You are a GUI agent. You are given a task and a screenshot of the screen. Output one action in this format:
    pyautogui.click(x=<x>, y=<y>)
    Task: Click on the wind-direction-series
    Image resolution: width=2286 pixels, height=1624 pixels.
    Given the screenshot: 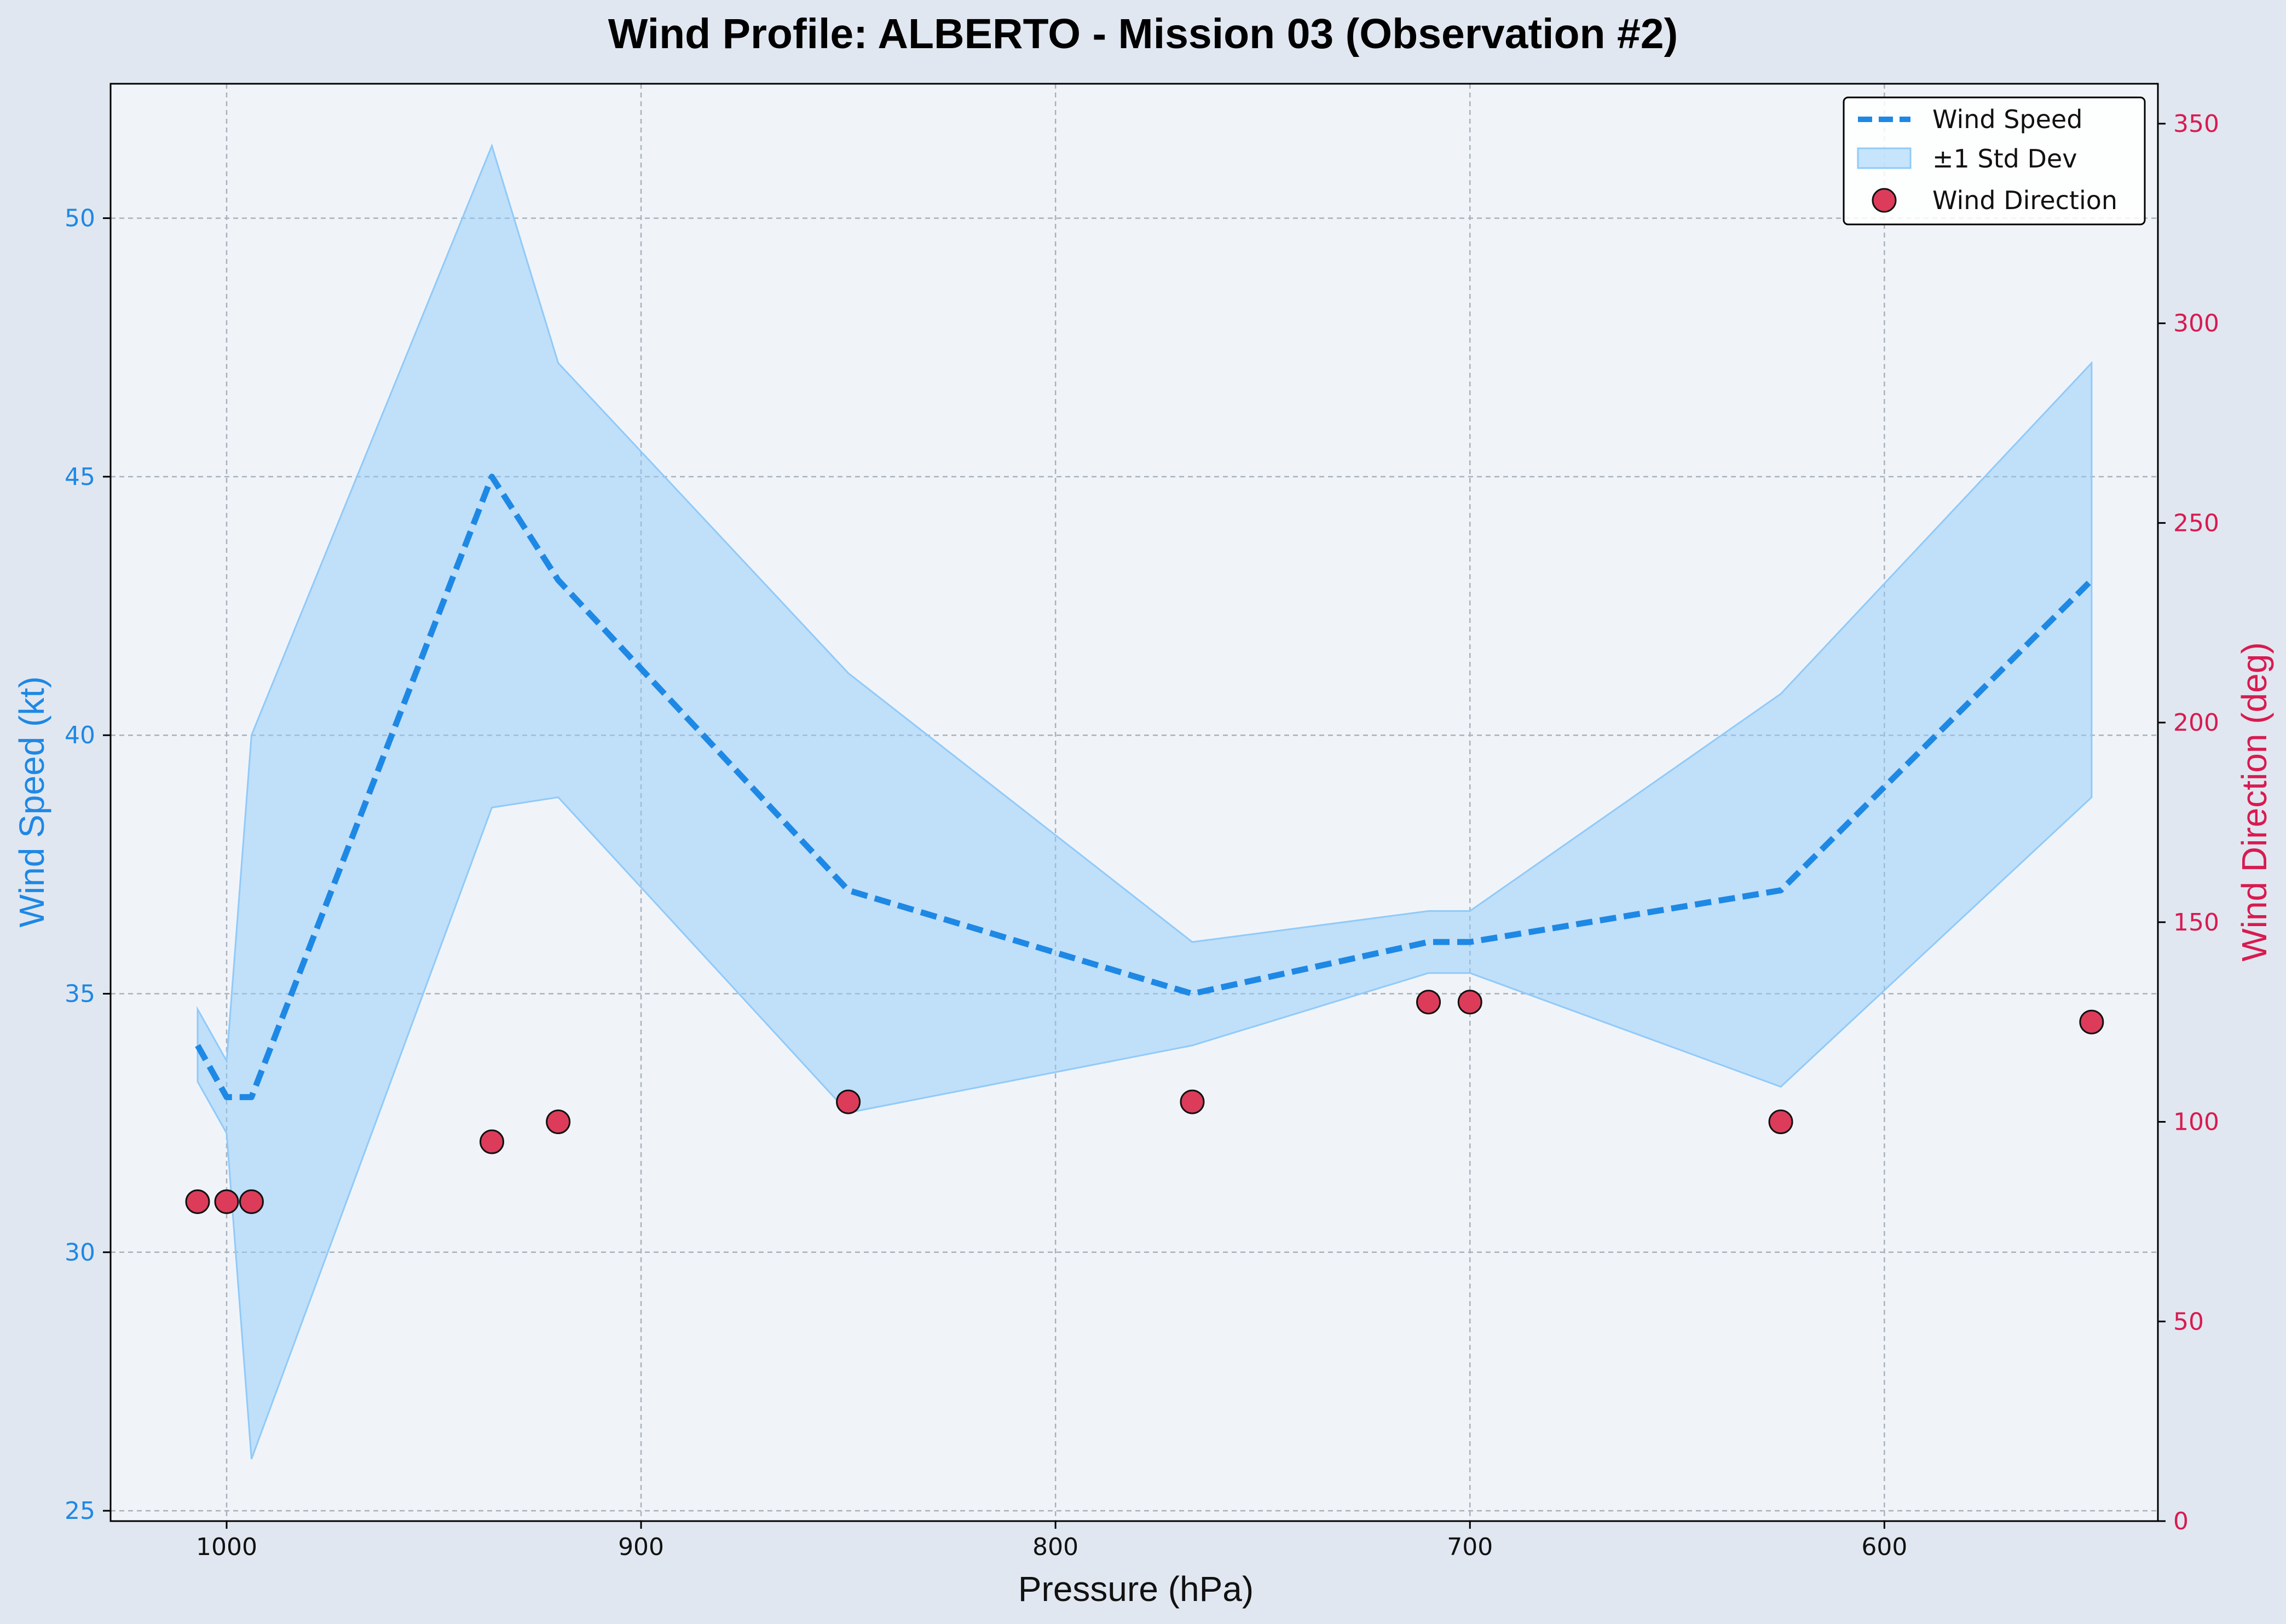 What is the action you would take?
    pyautogui.click(x=1145, y=1102)
    